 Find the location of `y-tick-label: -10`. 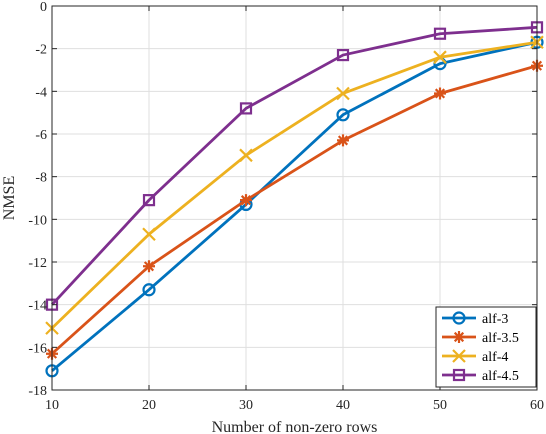

y-tick-label: -10 is located at coordinates (37, 220).